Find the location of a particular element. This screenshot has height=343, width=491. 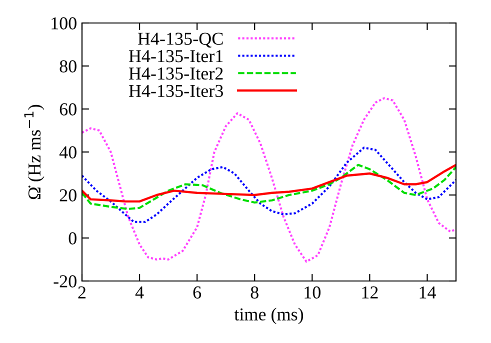

x-tick-label: 2 is located at coordinates (82, 292).